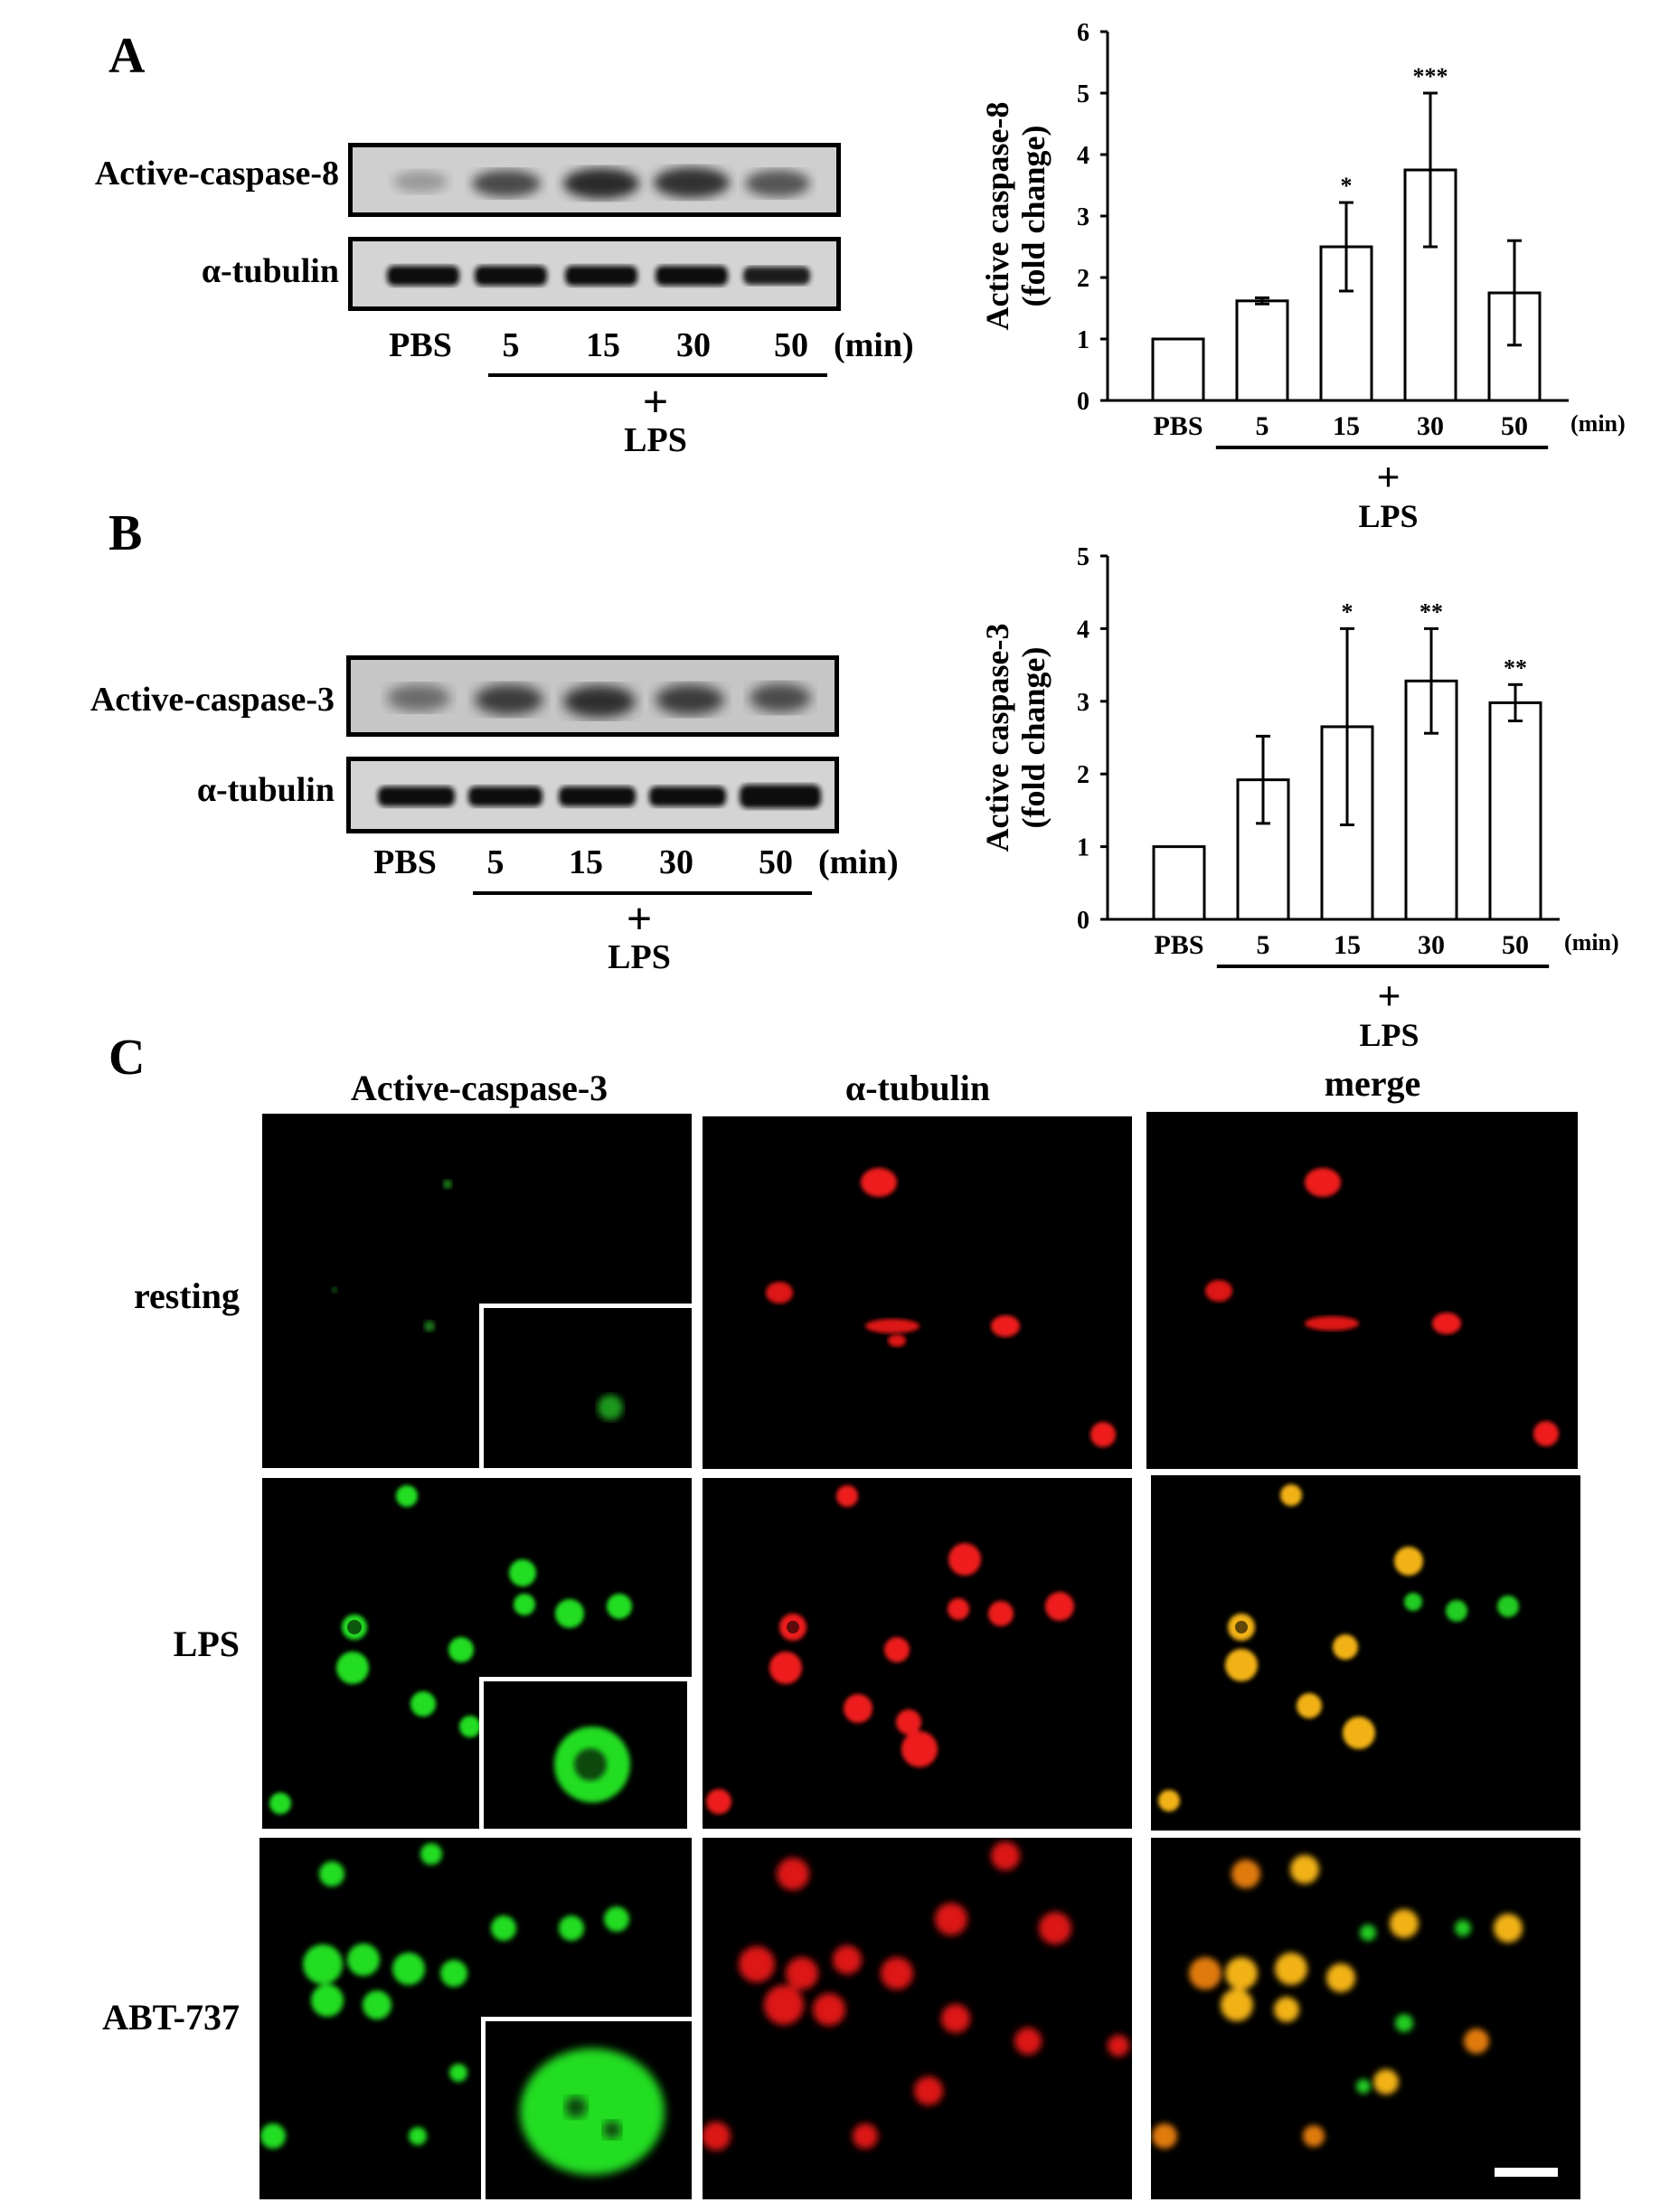 The image size is (1660, 2212). What do you see at coordinates (477, 1653) in the screenshot?
I see `micrograph-lps-caspase3` at bounding box center [477, 1653].